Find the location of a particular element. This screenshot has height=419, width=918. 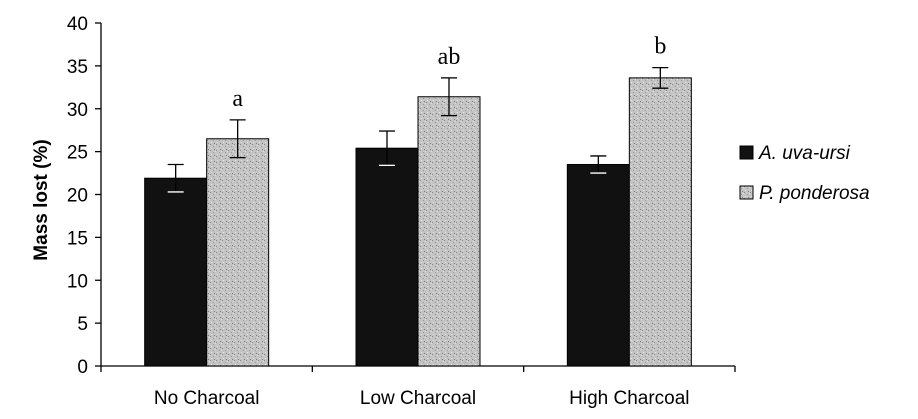

y-axis-label: Mass lost (%) is located at coordinates (41, 199).